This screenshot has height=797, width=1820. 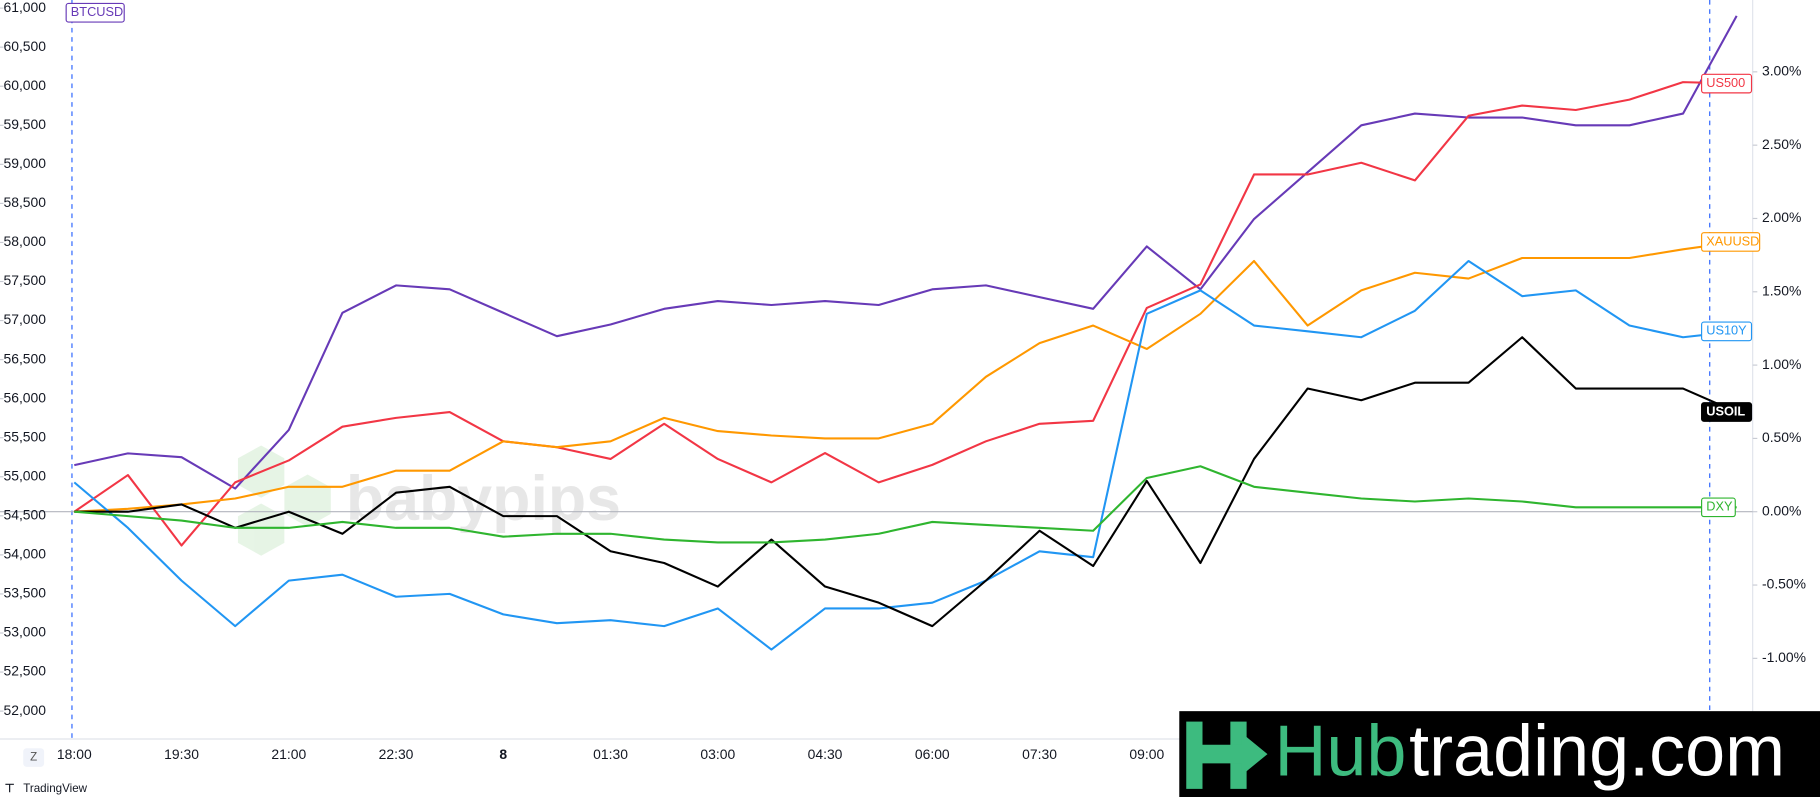 What do you see at coordinates (24, 671) in the screenshot?
I see `y-tick-label: 52,500` at bounding box center [24, 671].